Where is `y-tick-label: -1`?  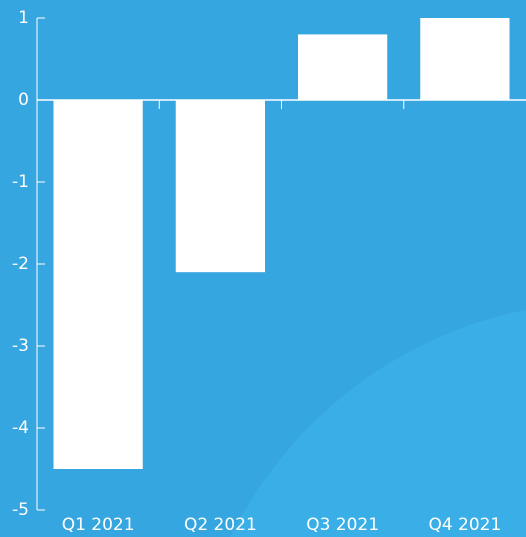 y-tick-label: -1 is located at coordinates (20, 182).